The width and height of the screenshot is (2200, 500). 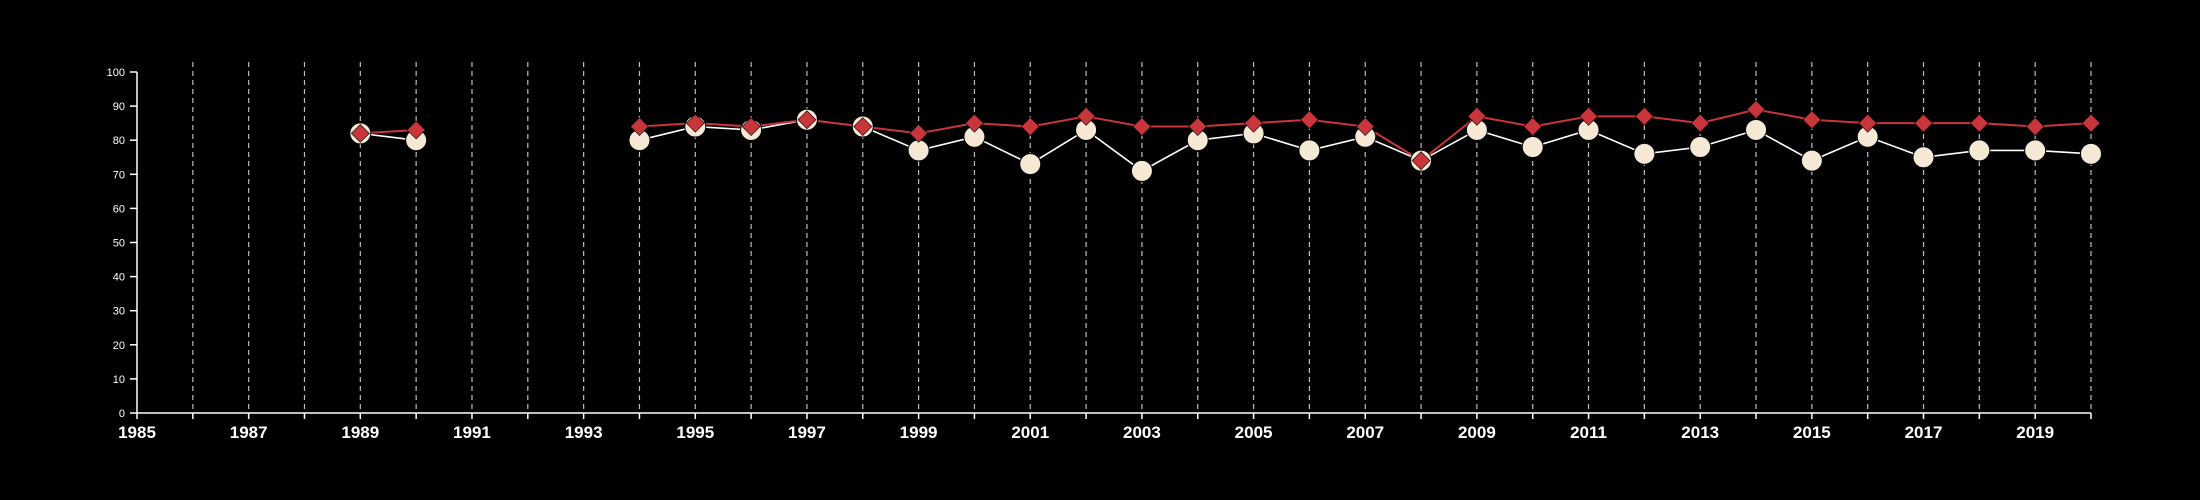 I want to click on x-tick-label: 1993, so click(x=584, y=432).